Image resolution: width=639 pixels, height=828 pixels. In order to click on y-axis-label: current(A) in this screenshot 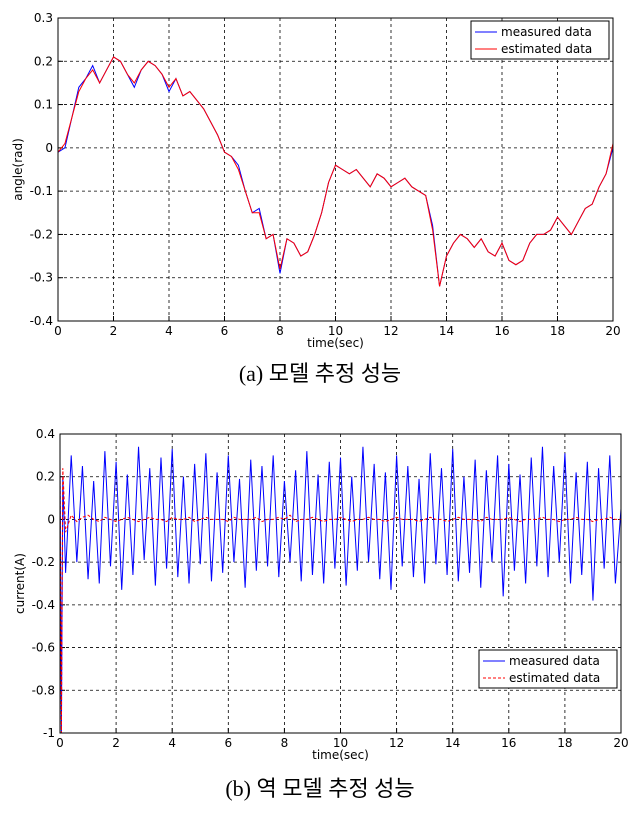, I will do `click(20, 583)`.